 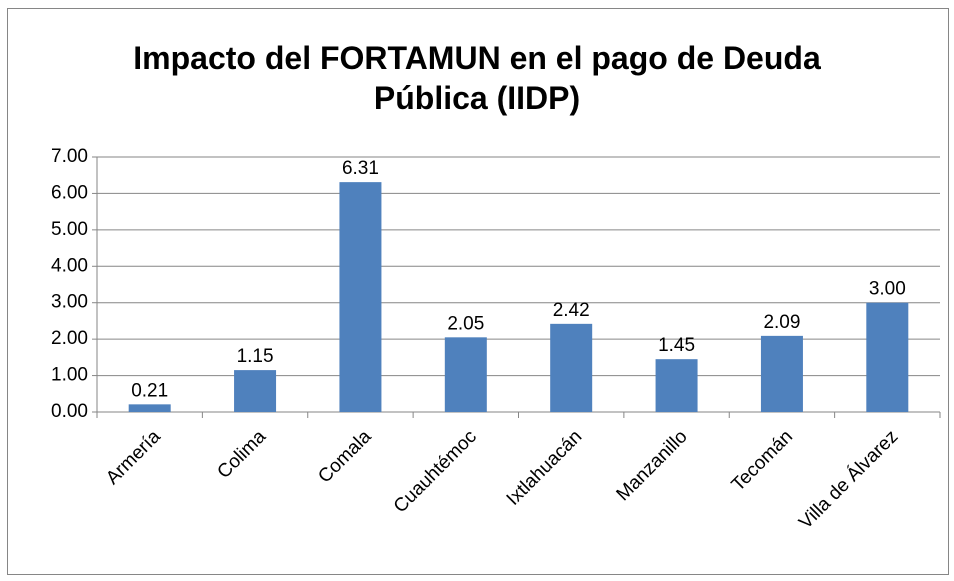 What do you see at coordinates (465, 323) in the screenshot?
I see `data-label: 2.05` at bounding box center [465, 323].